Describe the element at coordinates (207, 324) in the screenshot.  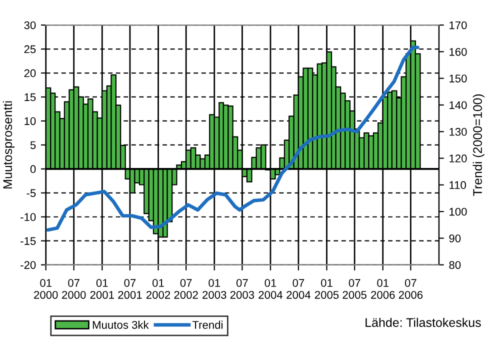
I see `legend-label: Trendi` at that location.